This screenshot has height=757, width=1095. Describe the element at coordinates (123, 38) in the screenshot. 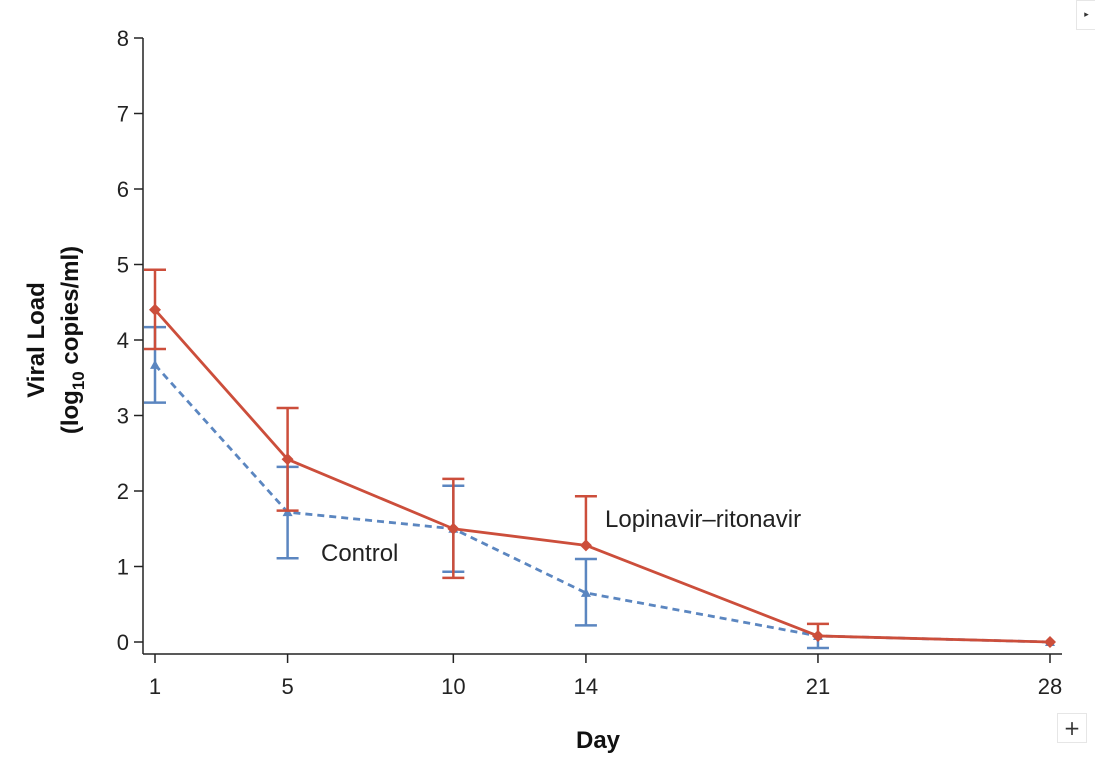

I see `y-tick-label-8: 8` at that location.